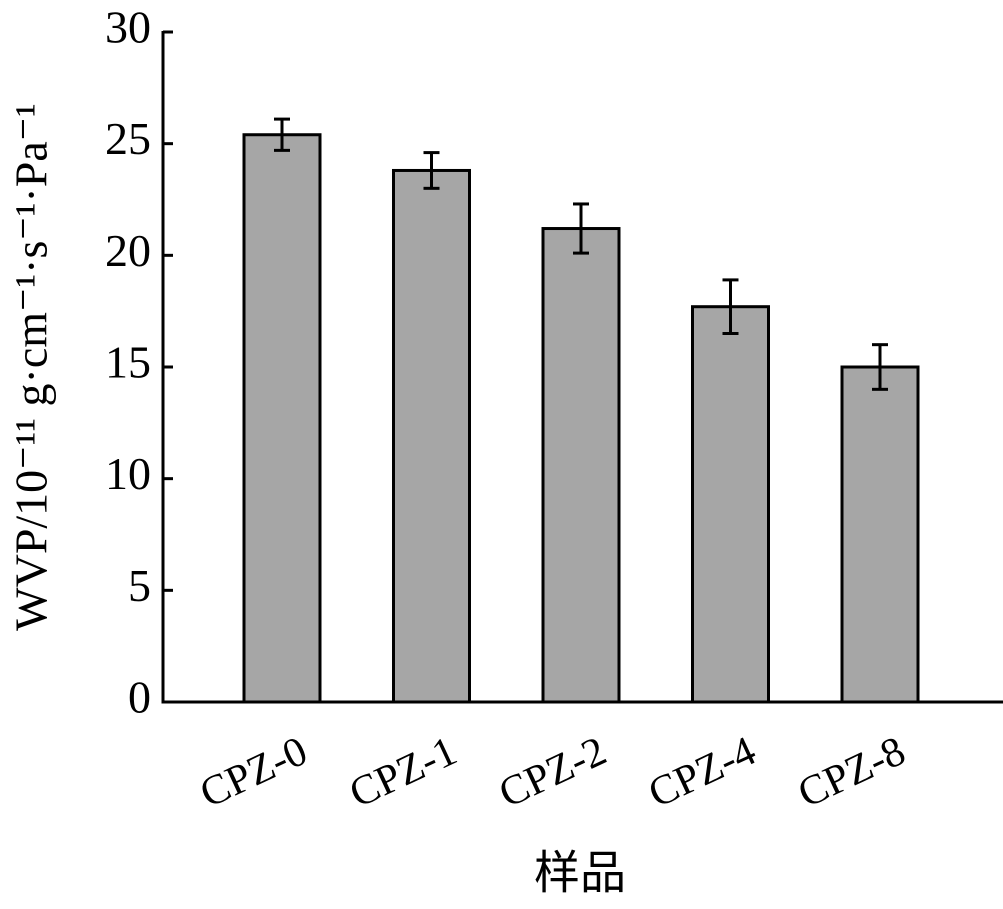  What do you see at coordinates (128, 473) in the screenshot?
I see `y-tick-label: 10` at bounding box center [128, 473].